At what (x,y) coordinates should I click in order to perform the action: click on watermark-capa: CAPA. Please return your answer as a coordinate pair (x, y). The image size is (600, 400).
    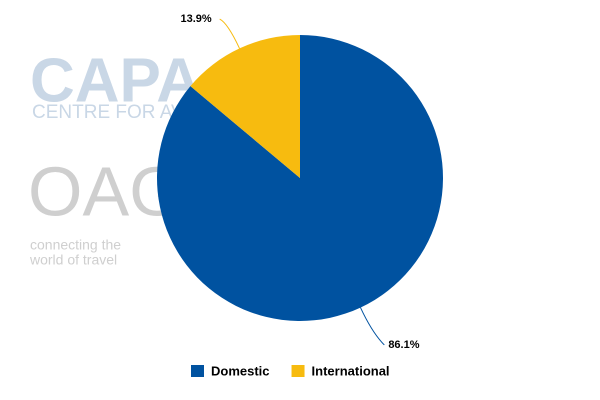
    Looking at the image, I should click on (115, 80).